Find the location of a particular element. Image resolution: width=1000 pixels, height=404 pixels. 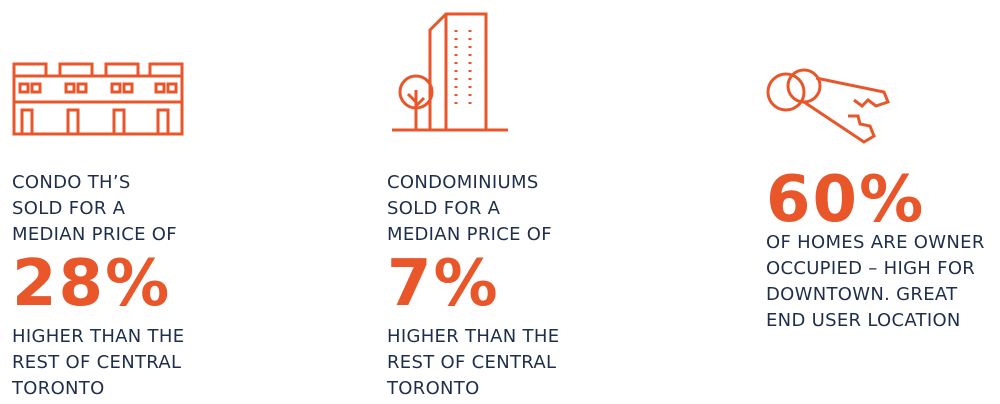

tower-icon is located at coordinates (450, 72).